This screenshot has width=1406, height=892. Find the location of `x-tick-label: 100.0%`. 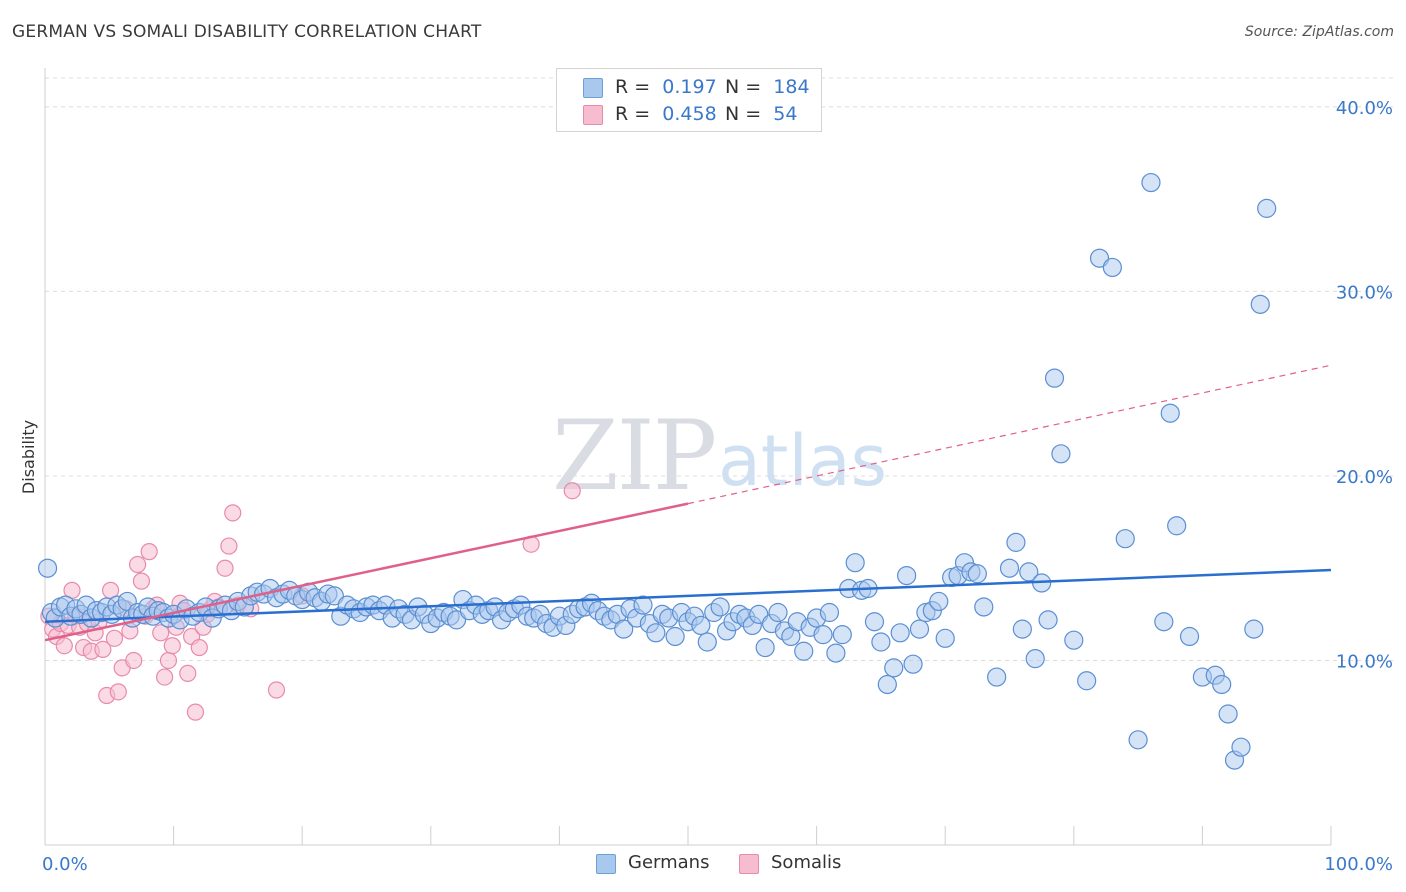

x-tick-label: 100.0% is located at coordinates (1358, 864).